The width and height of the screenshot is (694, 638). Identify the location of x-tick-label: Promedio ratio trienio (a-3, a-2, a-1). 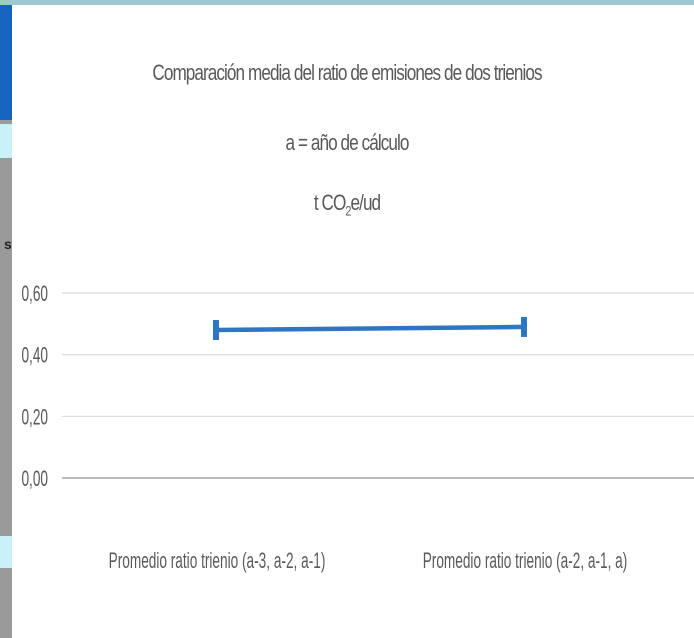
(217, 560).